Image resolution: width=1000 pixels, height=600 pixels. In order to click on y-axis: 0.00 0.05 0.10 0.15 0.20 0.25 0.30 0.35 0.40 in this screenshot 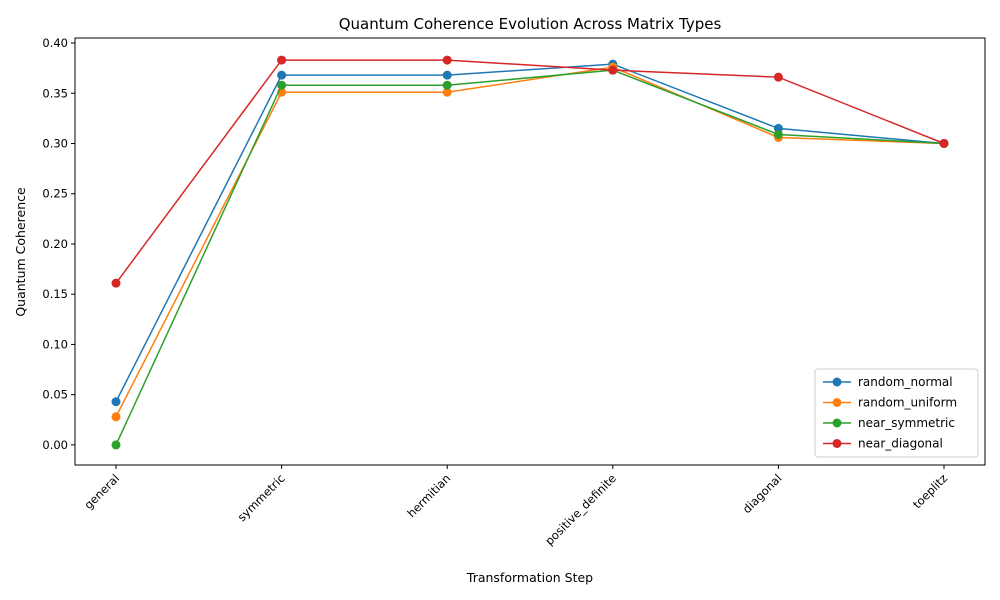, I will do `click(58, 244)`.